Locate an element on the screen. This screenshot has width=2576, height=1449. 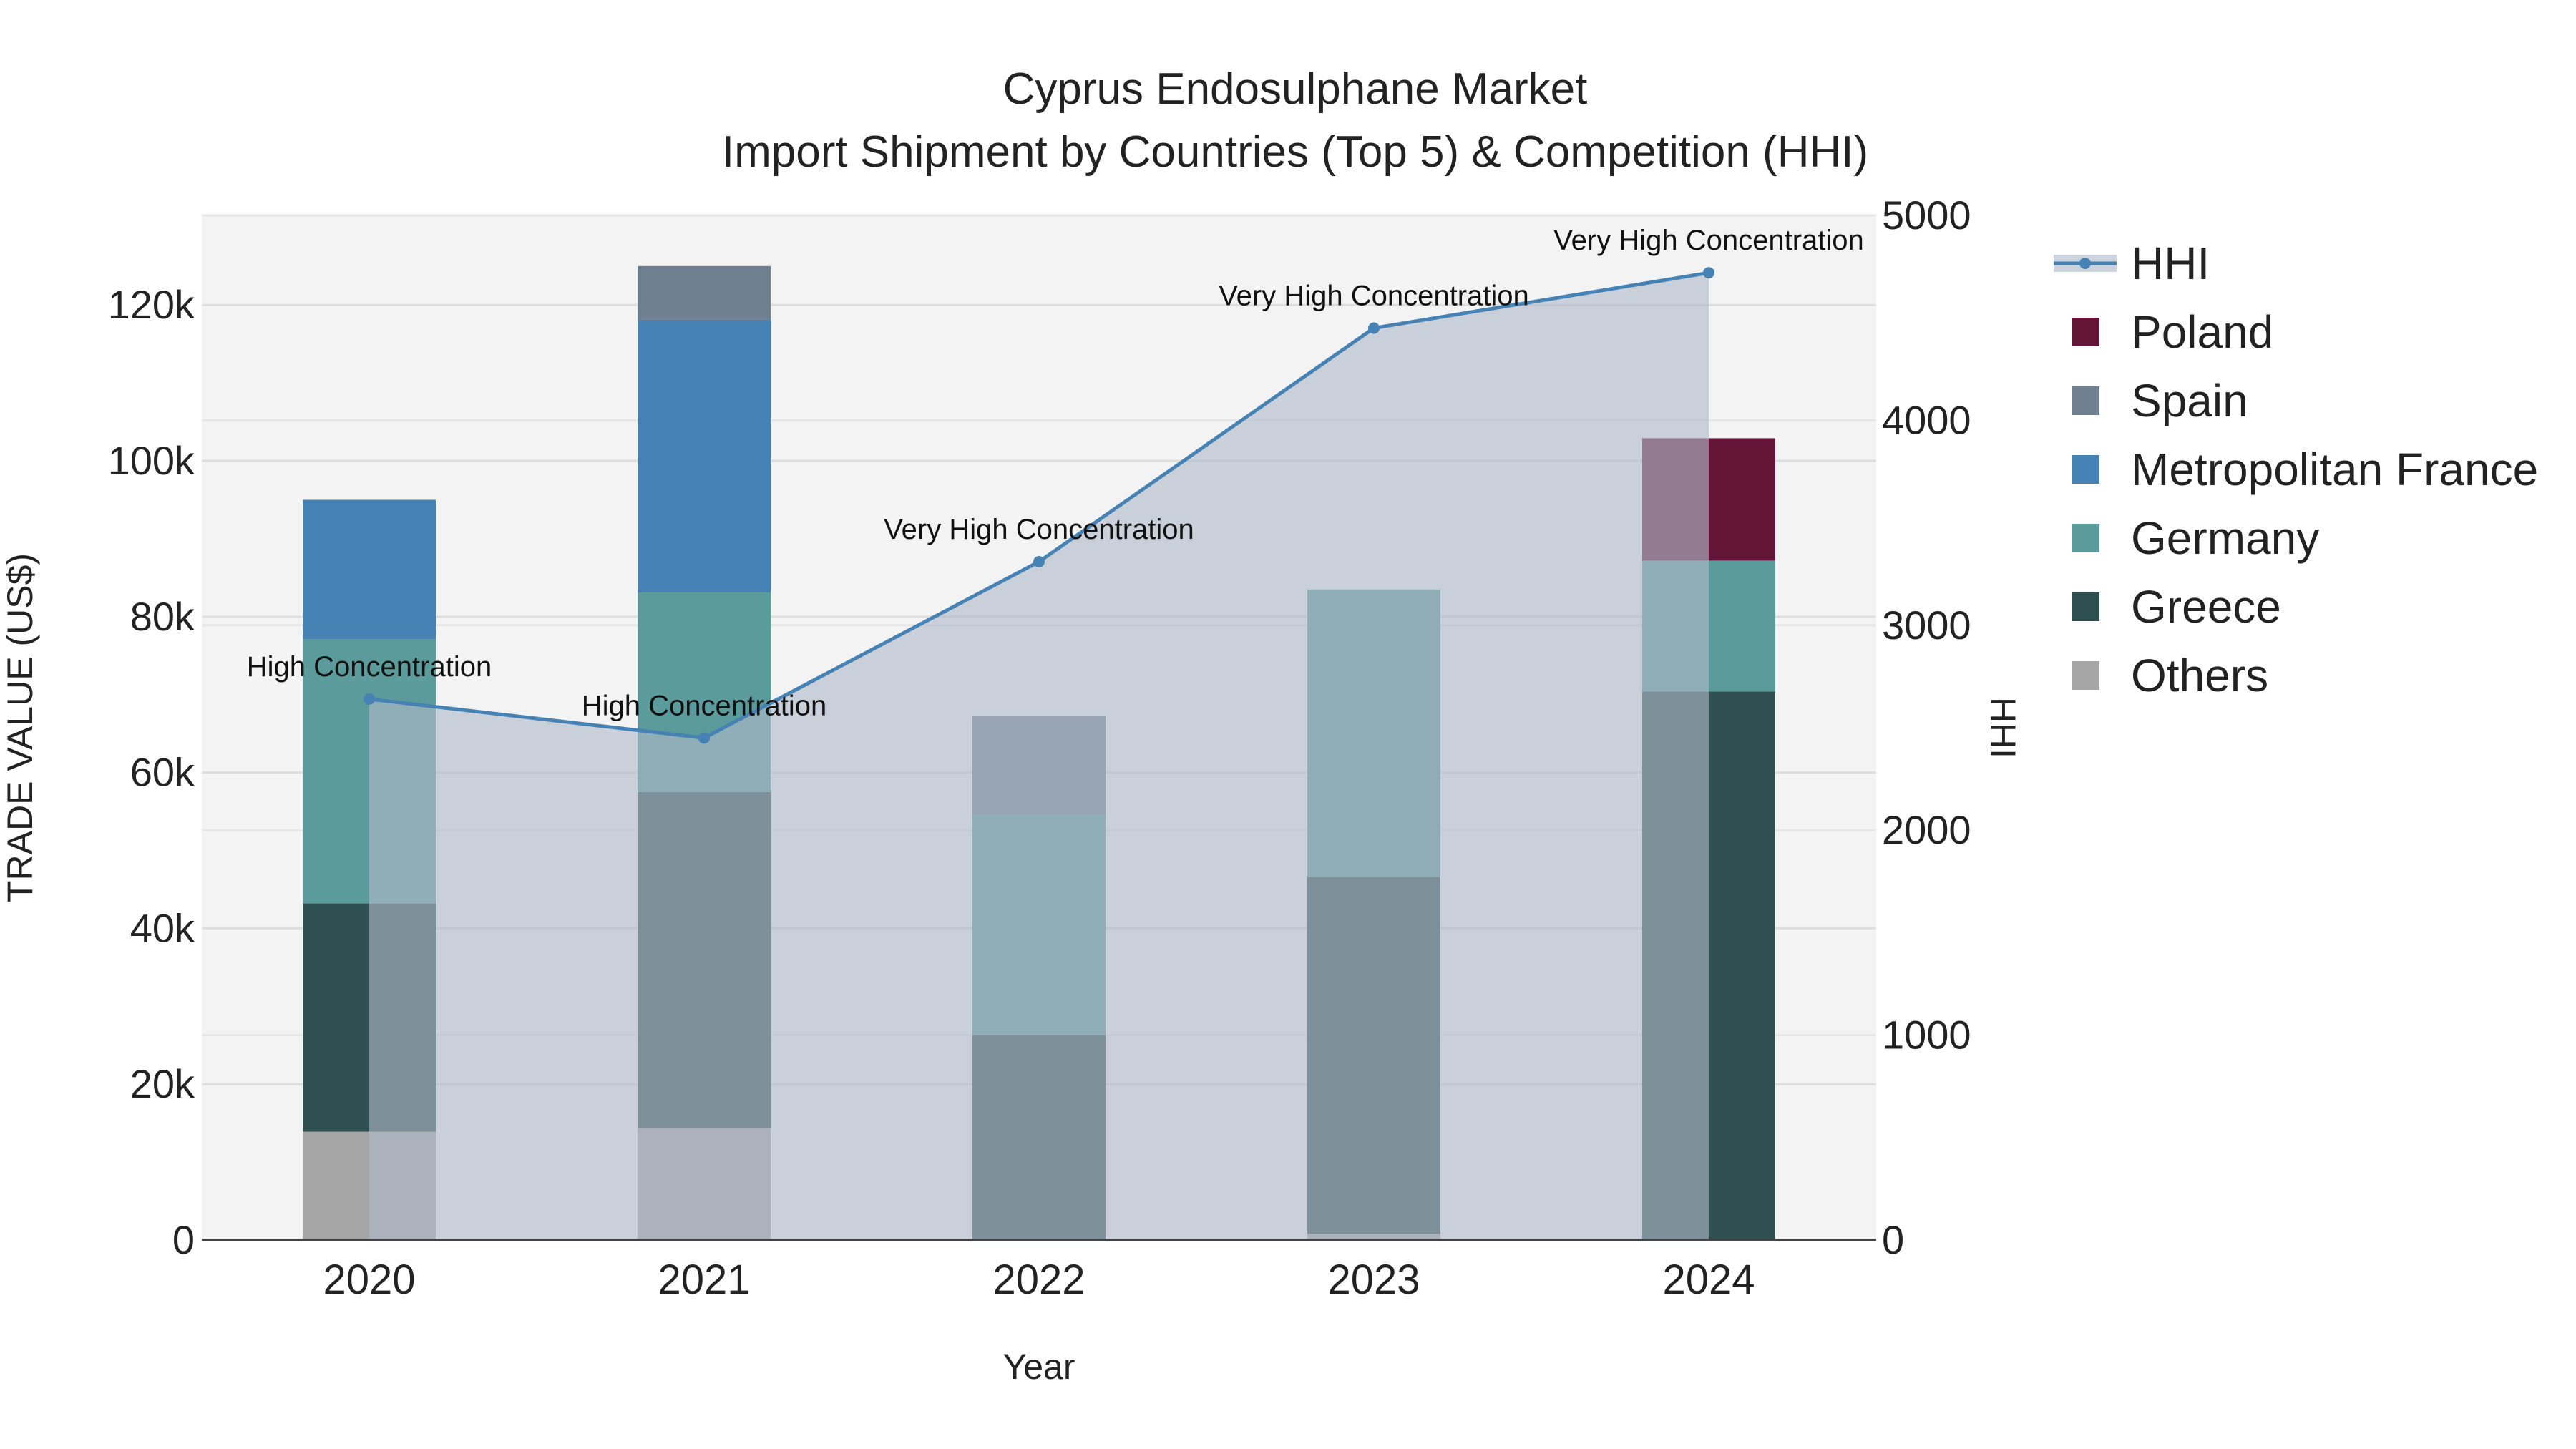
legend-item-metropolitan-france: Metropolitan France is located at coordinates (2334, 469).